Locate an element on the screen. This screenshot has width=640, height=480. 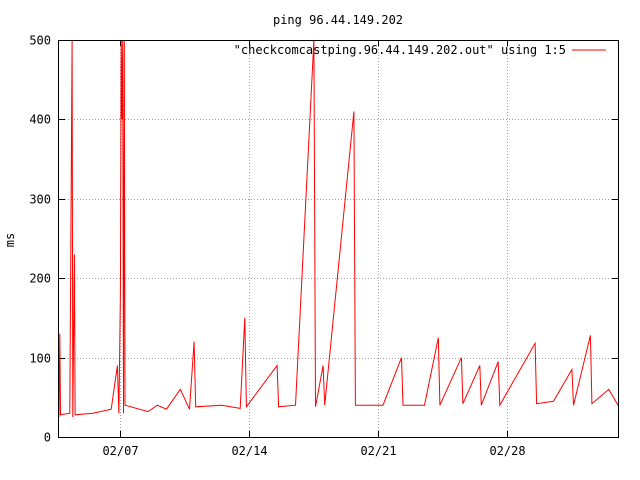
x-tick-label: 02/14 is located at coordinates (249, 451).